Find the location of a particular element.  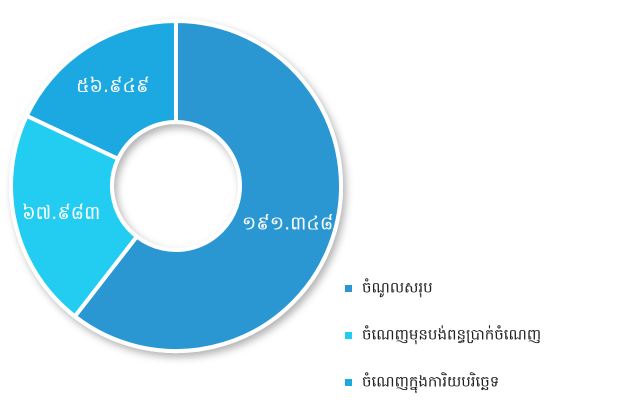

value-label: ៥៦.៩៤៩ is located at coordinates (112, 86).